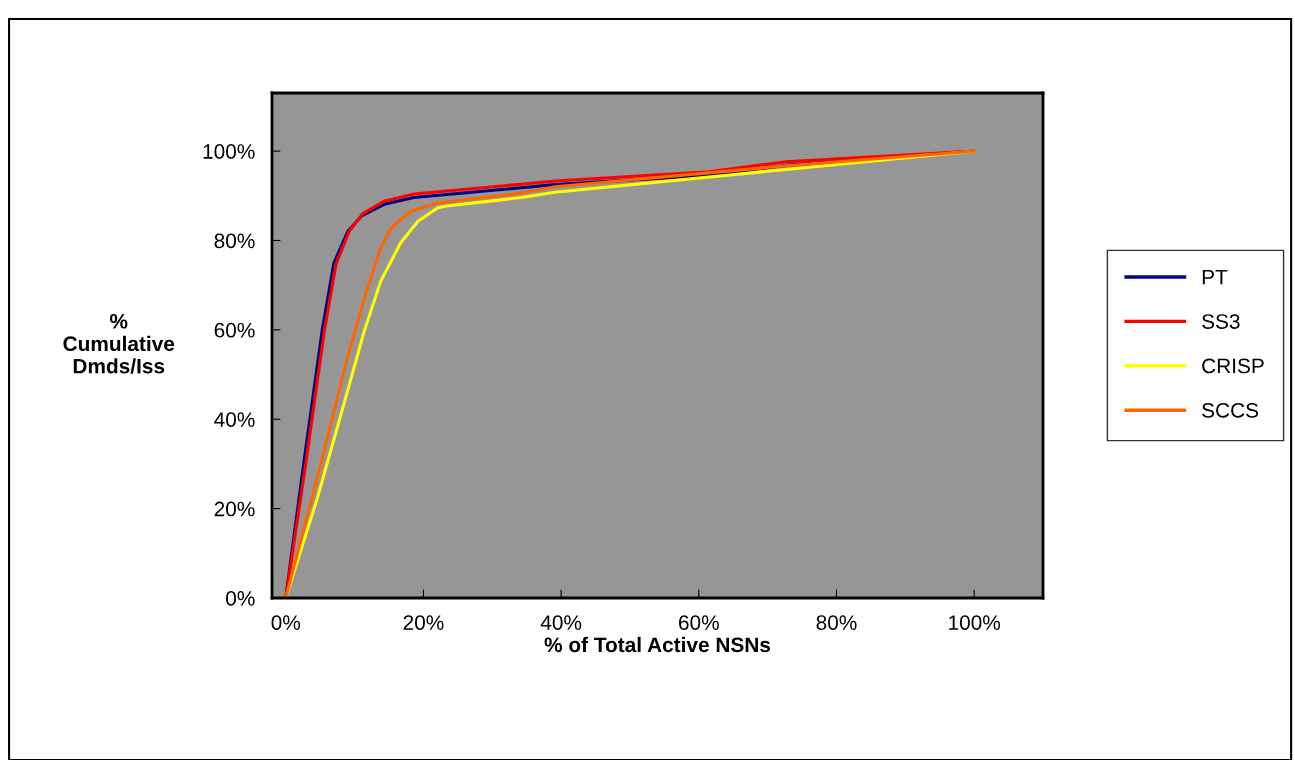  What do you see at coordinates (975, 622) in the screenshot?
I see `x-tick-label: 100%` at bounding box center [975, 622].